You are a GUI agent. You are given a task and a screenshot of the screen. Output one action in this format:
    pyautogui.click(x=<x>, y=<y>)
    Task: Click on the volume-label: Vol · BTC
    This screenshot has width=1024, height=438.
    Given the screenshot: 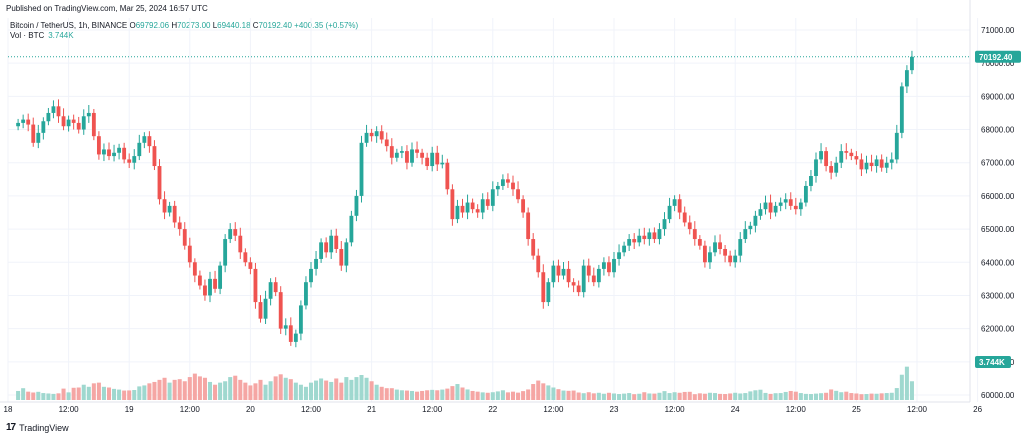 What is the action you would take?
    pyautogui.click(x=27, y=35)
    